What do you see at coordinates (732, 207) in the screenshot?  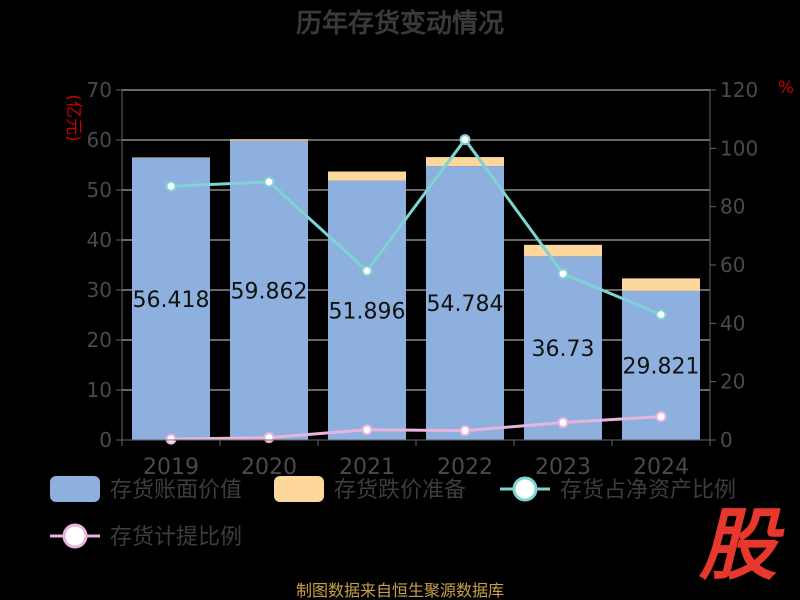 I see `right-tick-label: 80` at bounding box center [732, 207].